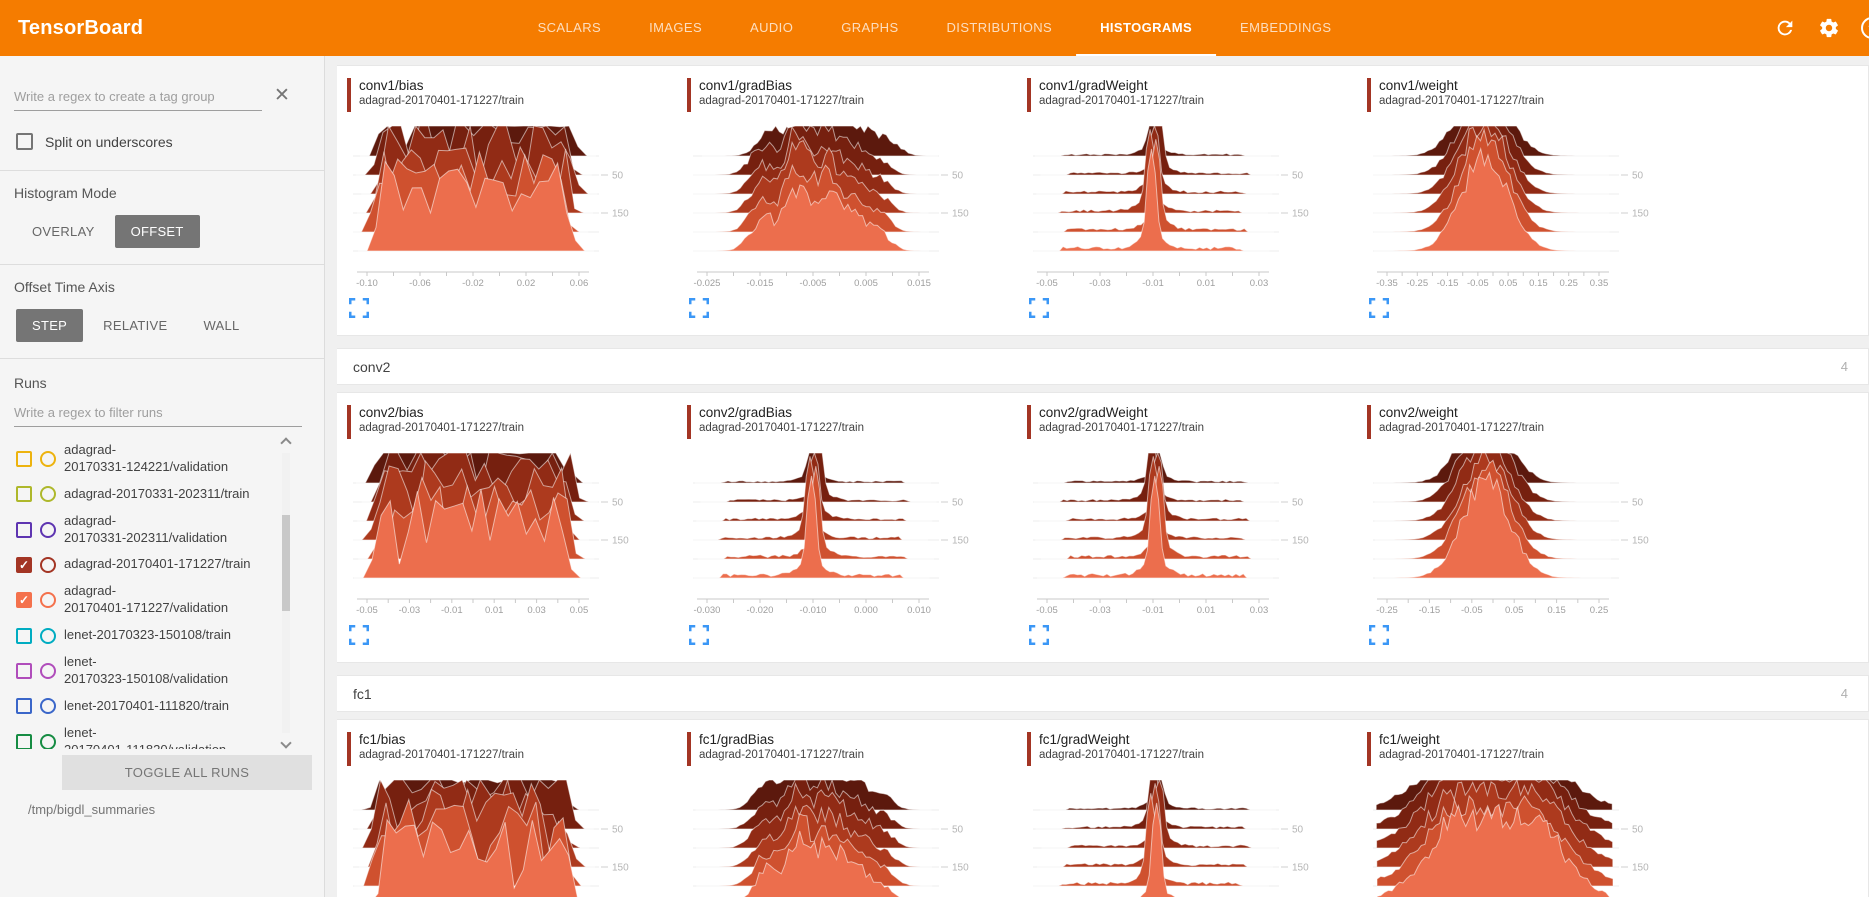 This screenshot has height=897, width=1869. Describe the element at coordinates (707, 283) in the screenshot. I see `svg-text: -0.025` at that location.